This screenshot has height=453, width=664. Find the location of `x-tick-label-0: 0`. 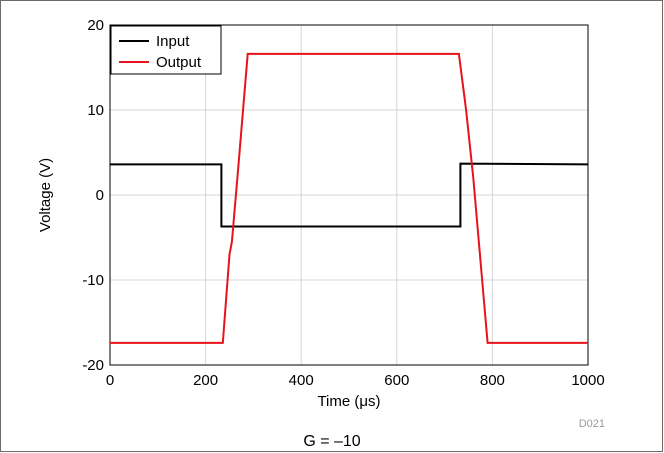

x-tick-label-0: 0 is located at coordinates (110, 380).